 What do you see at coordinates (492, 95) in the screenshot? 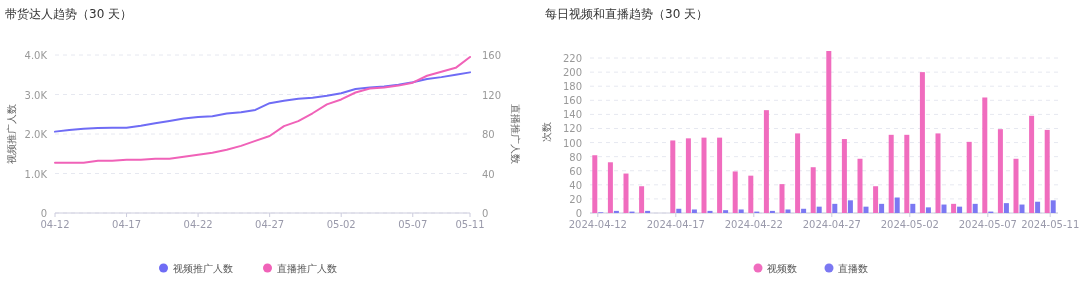
I see `y2-tick-label: 120` at bounding box center [492, 95].